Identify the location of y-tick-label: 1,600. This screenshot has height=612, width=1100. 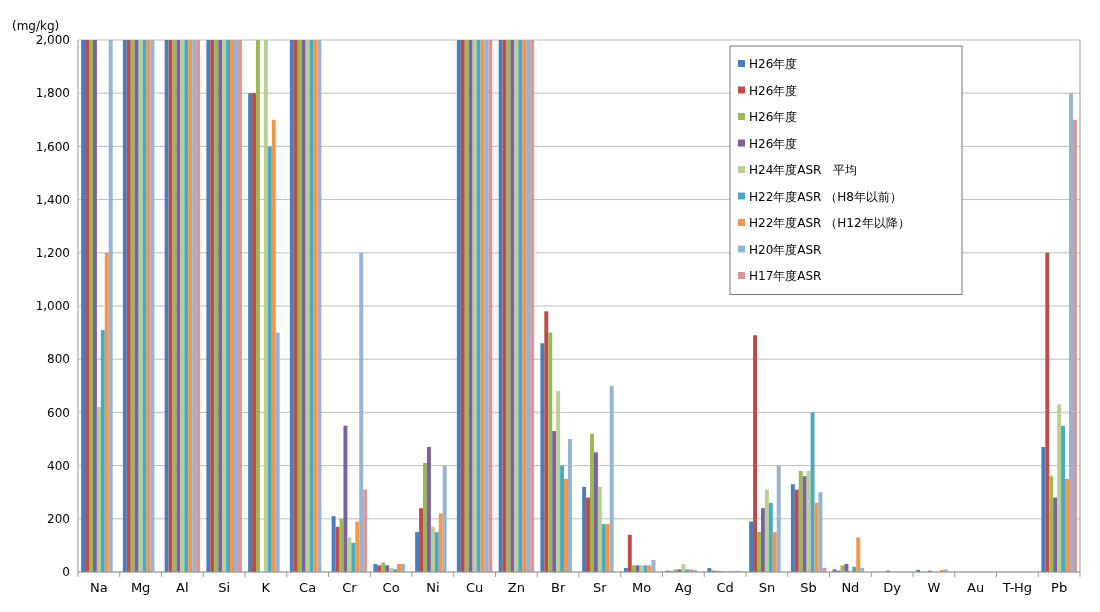
(52, 146).